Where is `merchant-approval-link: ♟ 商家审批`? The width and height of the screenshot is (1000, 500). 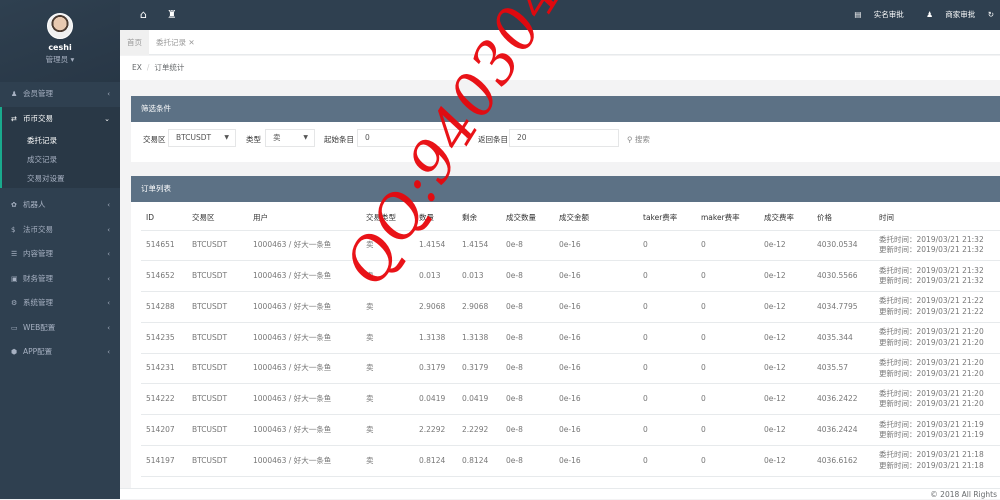 merchant-approval-link: ♟ 商家审批 is located at coordinates (945, 14).